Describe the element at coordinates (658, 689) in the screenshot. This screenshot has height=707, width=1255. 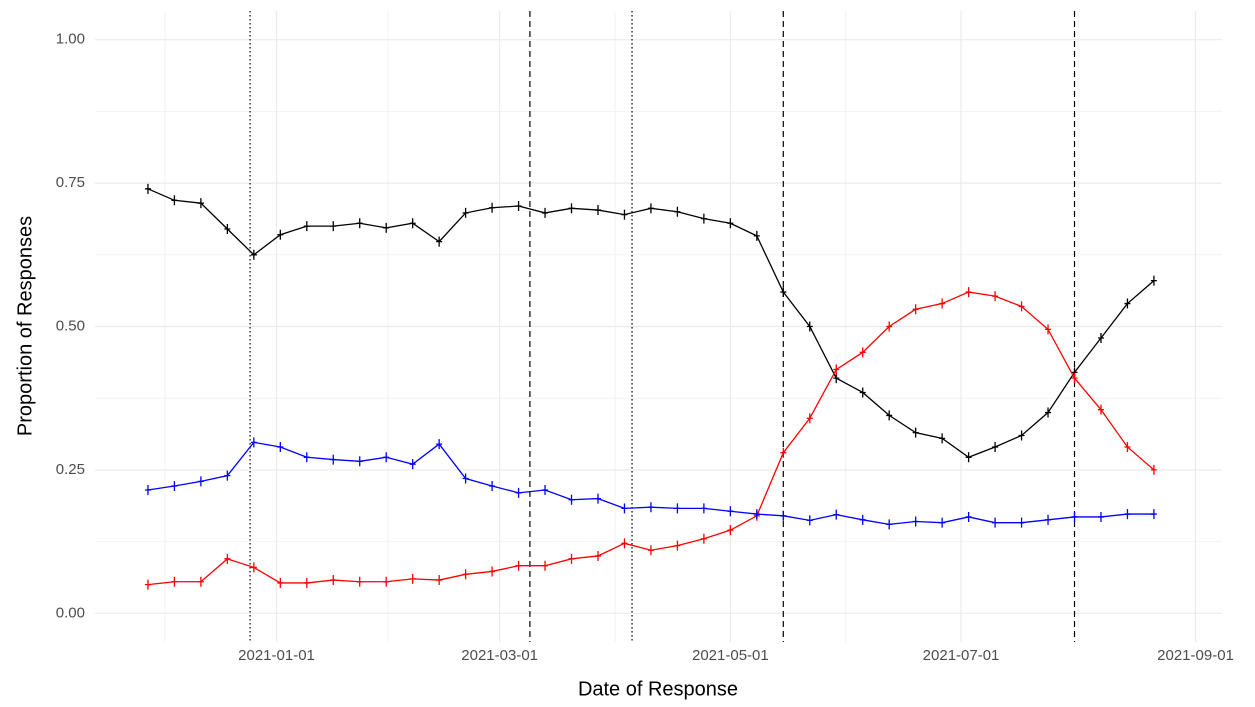
I see `x-axis-title: Date of Response` at that location.